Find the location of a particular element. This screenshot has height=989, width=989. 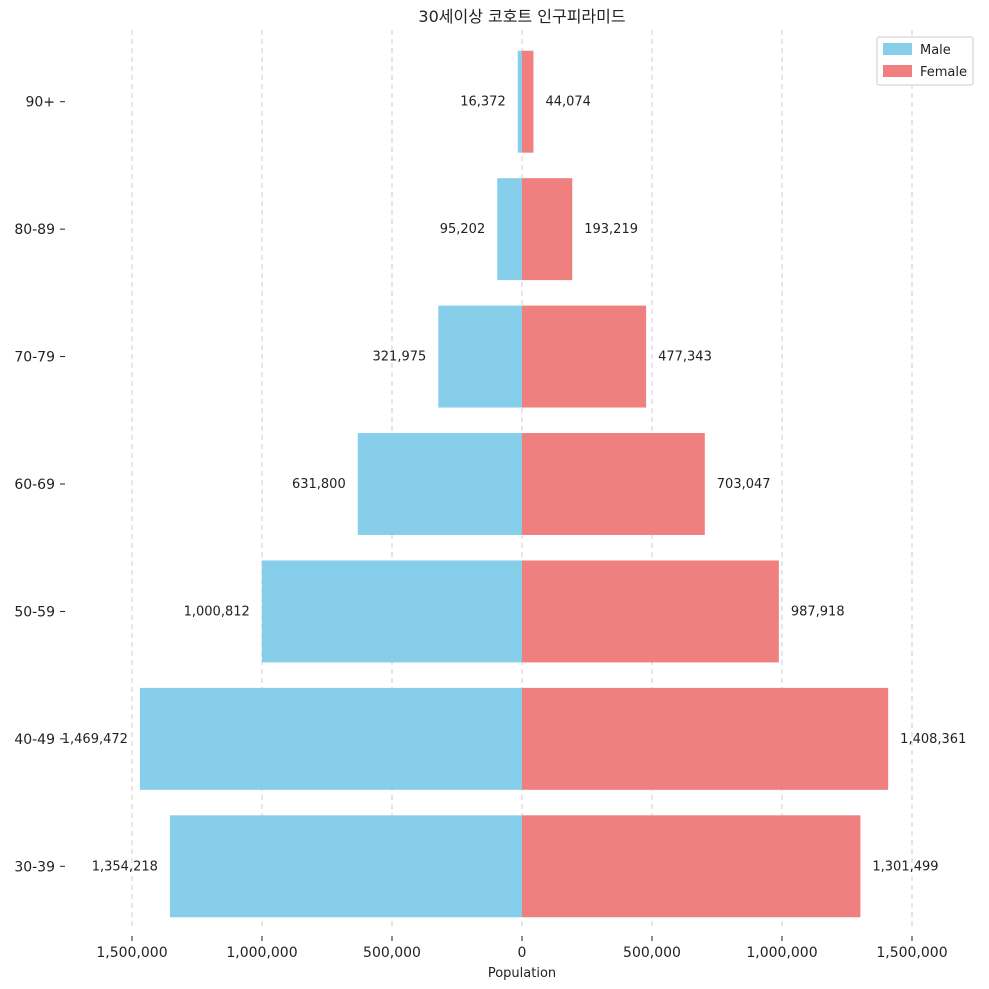

chart-title: 30세이상 코호트 인구피라미드 is located at coordinates (521, 16).